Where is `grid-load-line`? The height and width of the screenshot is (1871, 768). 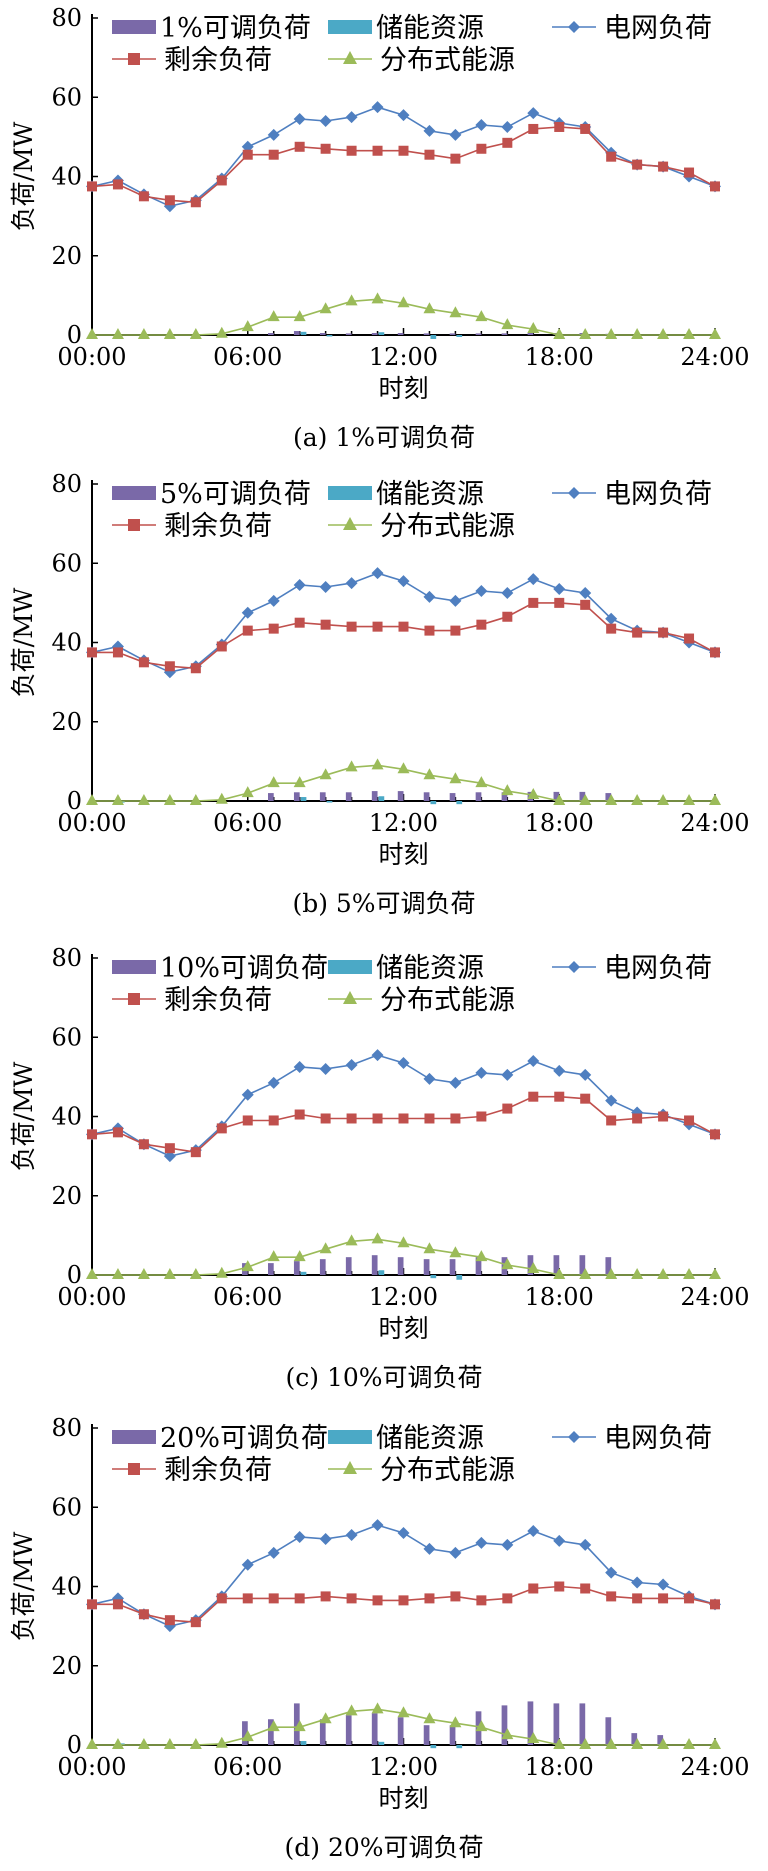 grid-load-line is located at coordinates (403, 1575).